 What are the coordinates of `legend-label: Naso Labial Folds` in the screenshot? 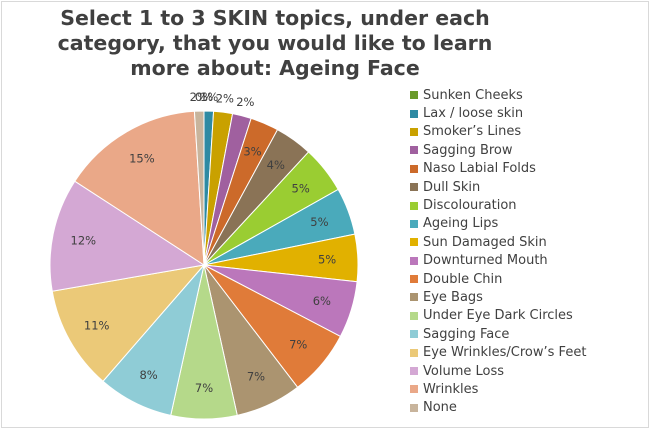 It's located at (479, 169).